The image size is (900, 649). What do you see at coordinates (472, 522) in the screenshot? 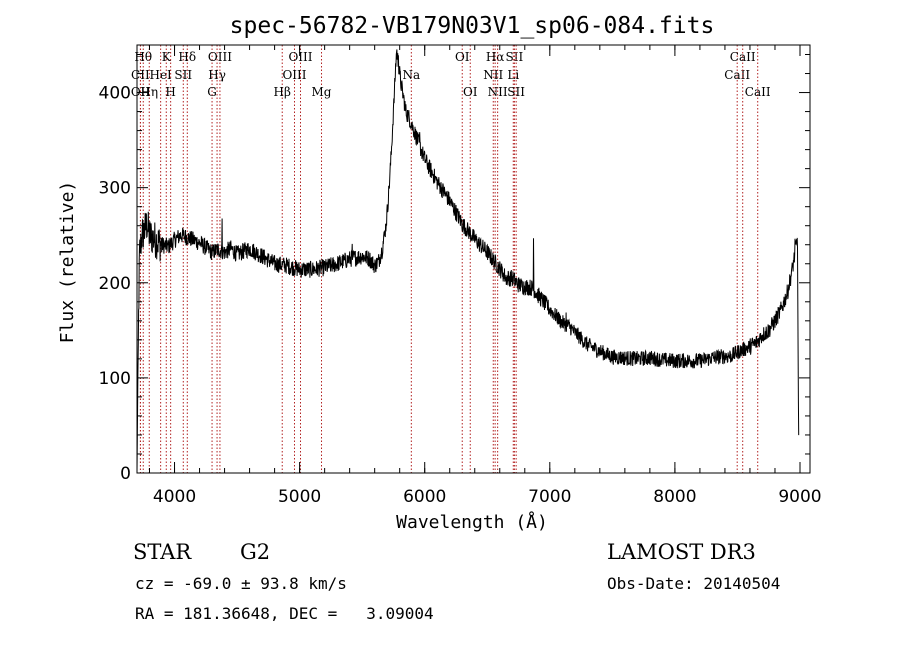
I see `x-axis-title: Wavelength (Å)` at bounding box center [472, 522].